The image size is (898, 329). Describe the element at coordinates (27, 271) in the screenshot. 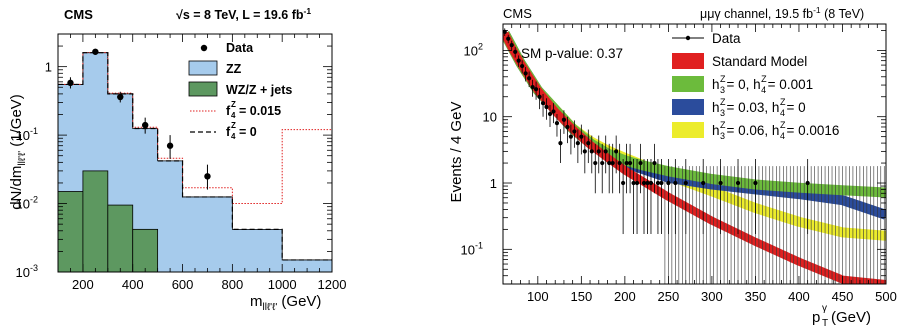

I see `y-tick-label: 10-3` at that location.